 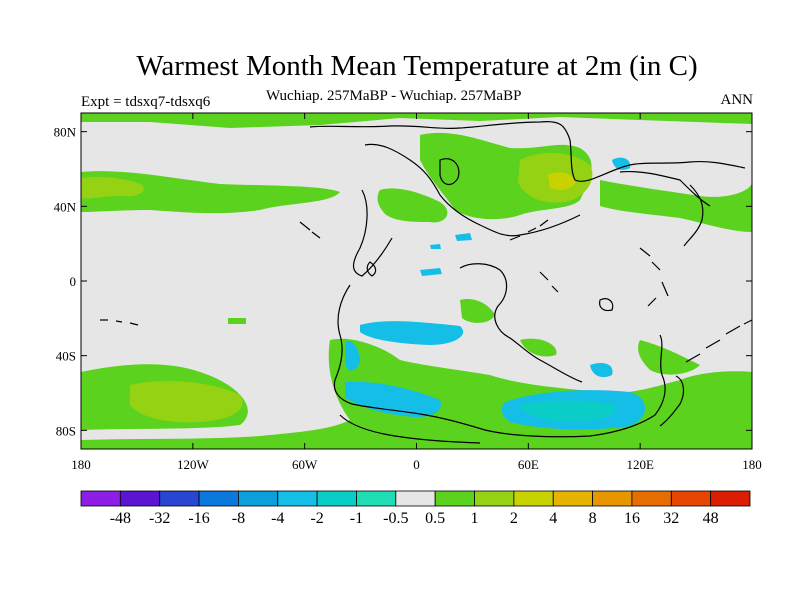 I want to click on colorbar-label: 0.5, so click(x=435, y=518).